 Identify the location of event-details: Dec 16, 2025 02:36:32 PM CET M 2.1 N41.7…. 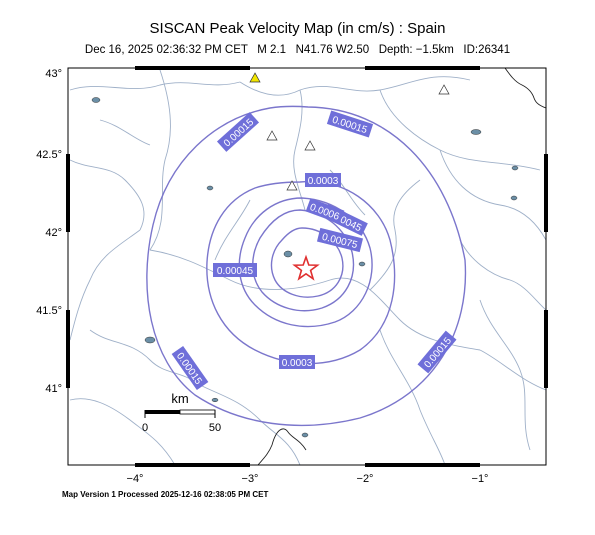
(297, 50).